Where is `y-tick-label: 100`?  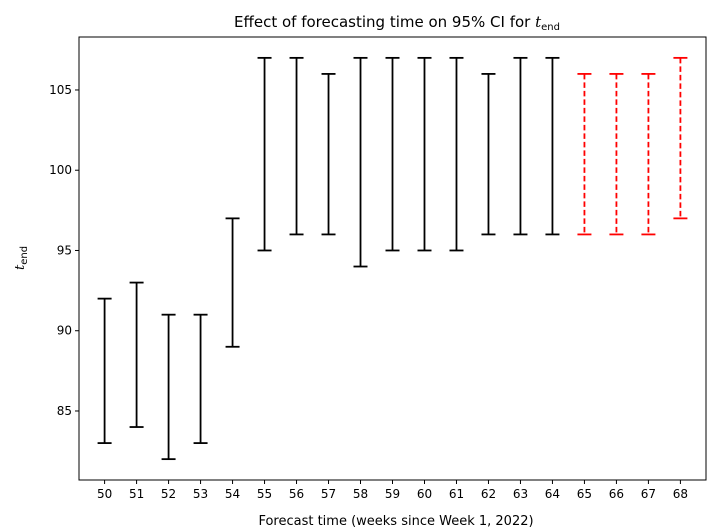 y-tick-label: 100 is located at coordinates (60, 170).